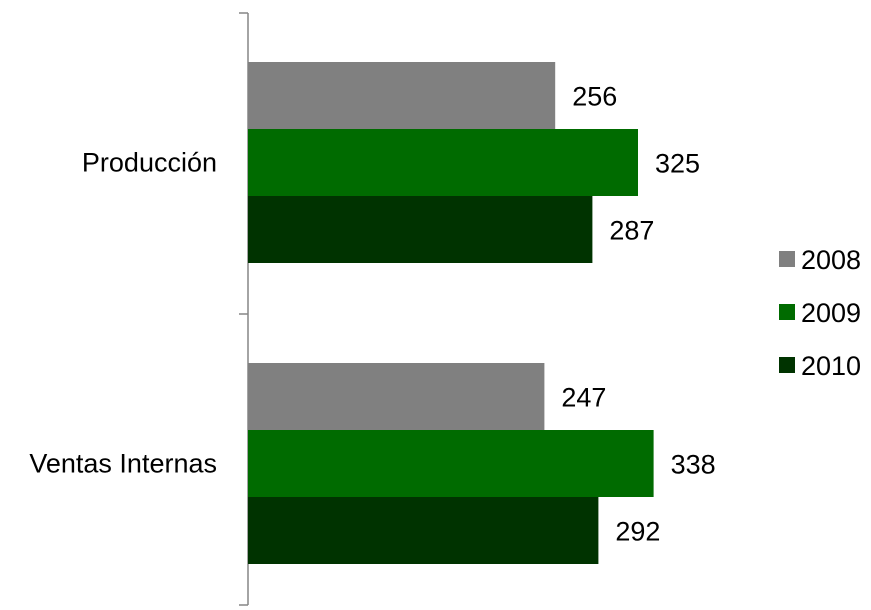 The height and width of the screenshot is (610, 871). Describe the element at coordinates (594, 97) in the screenshot. I see `data-label-2008-0: 256` at that location.